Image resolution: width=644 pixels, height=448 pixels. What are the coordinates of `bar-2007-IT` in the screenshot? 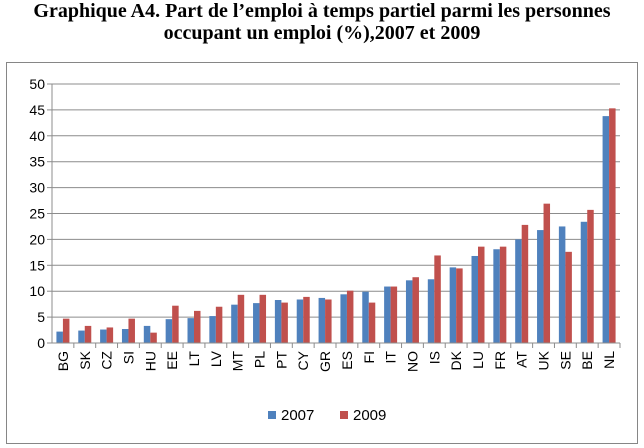 It's located at (387, 314).